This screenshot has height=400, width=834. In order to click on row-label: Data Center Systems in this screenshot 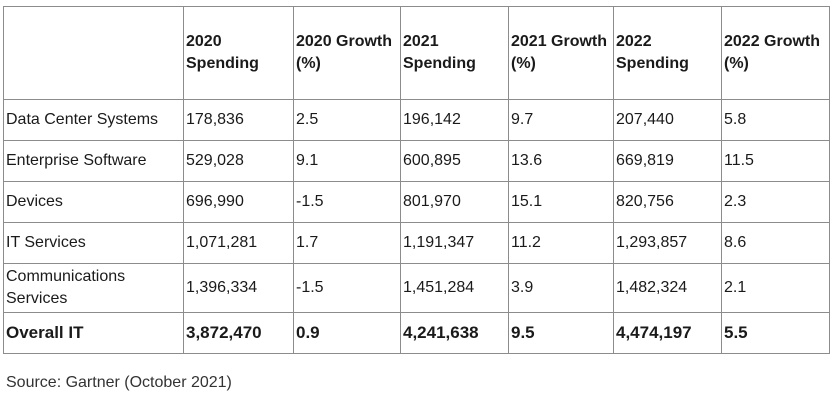, I will do `click(93, 120)`.